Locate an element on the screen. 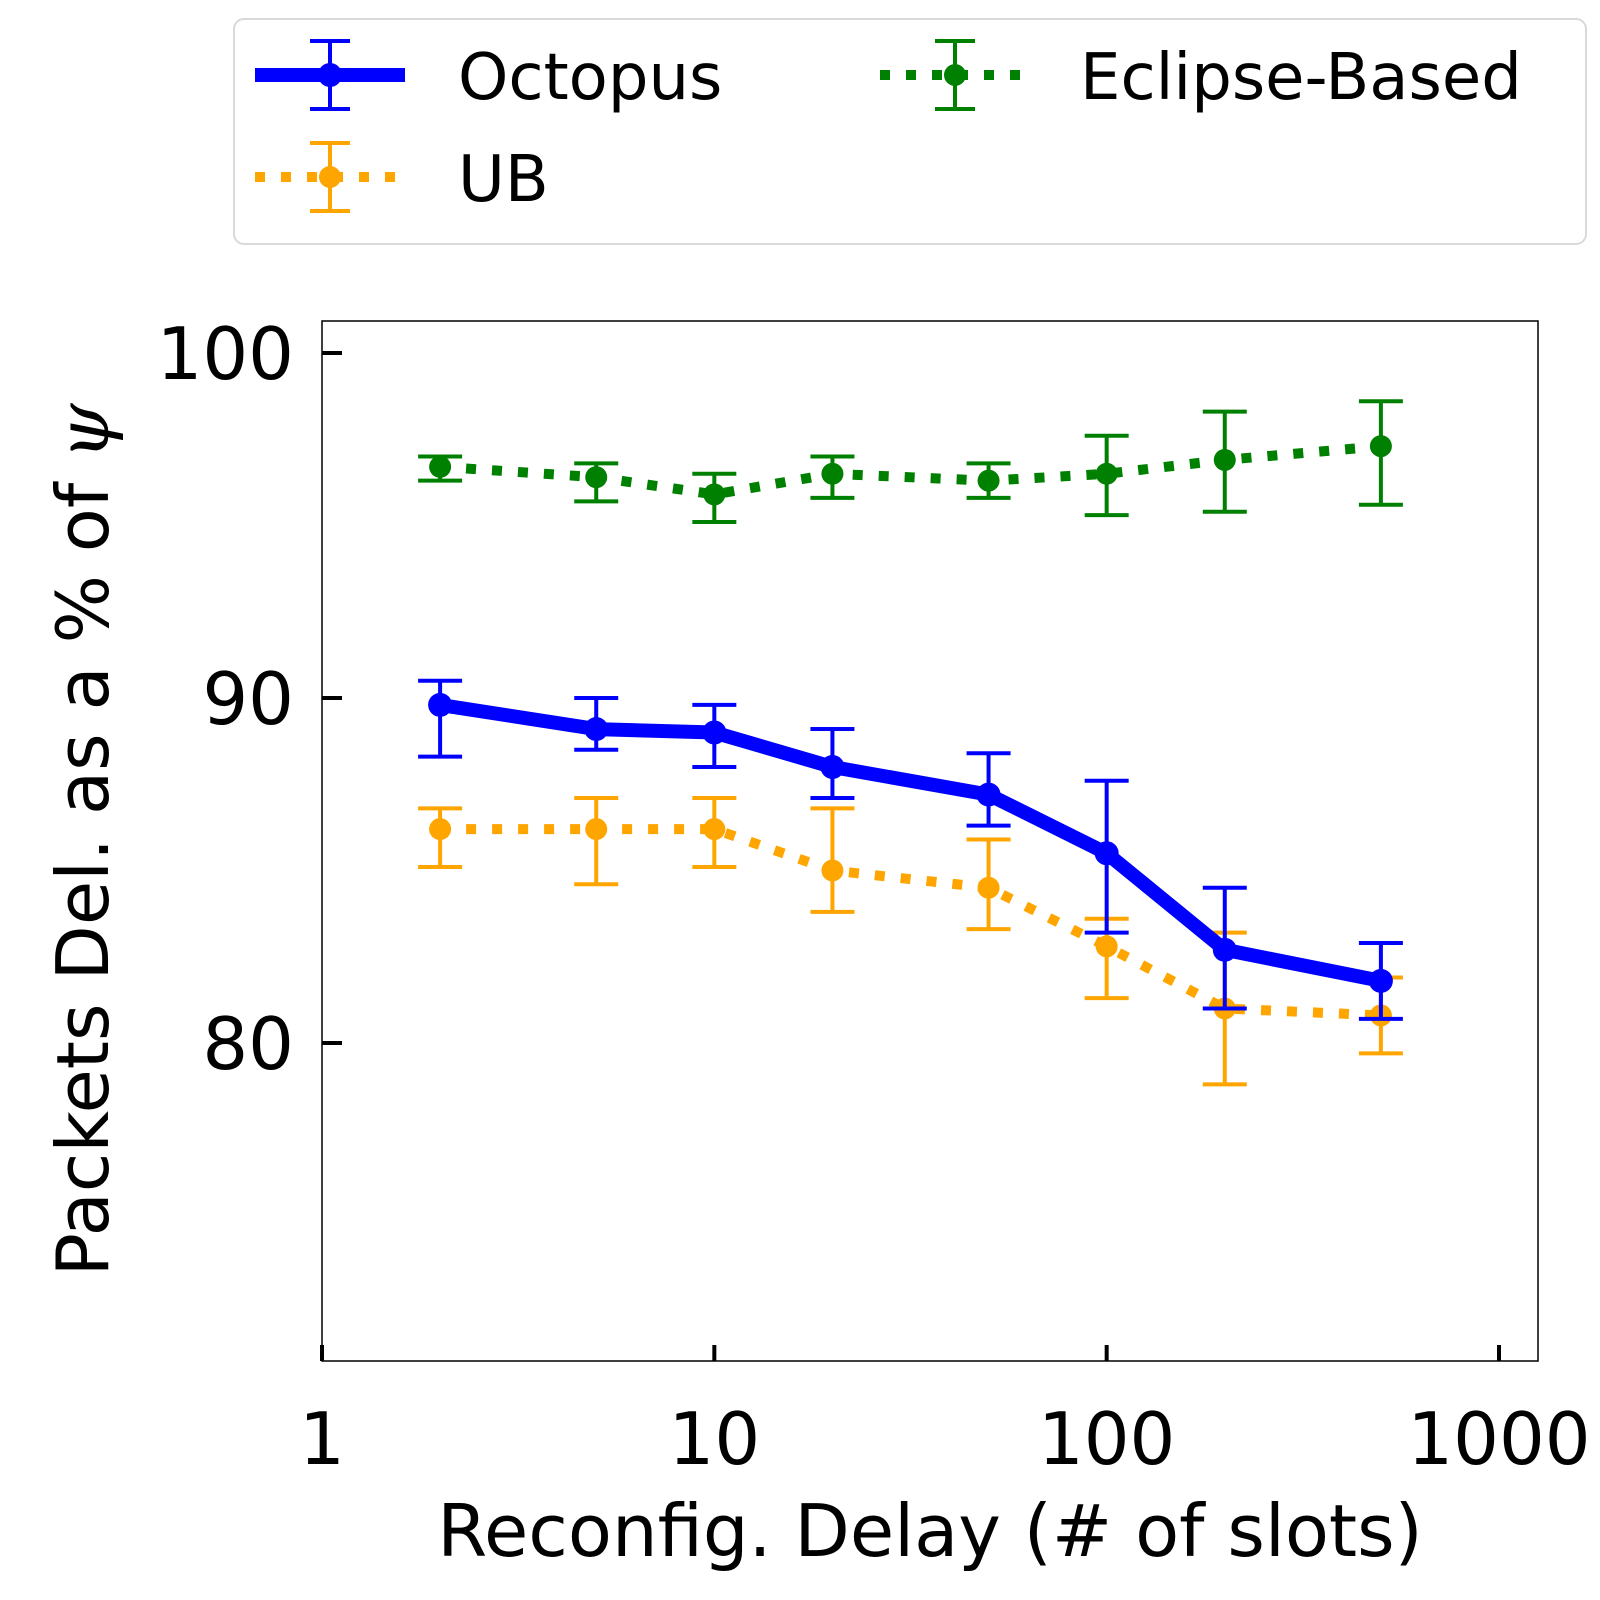 The height and width of the screenshot is (1600, 1600). legend-frame is located at coordinates (910, 131).